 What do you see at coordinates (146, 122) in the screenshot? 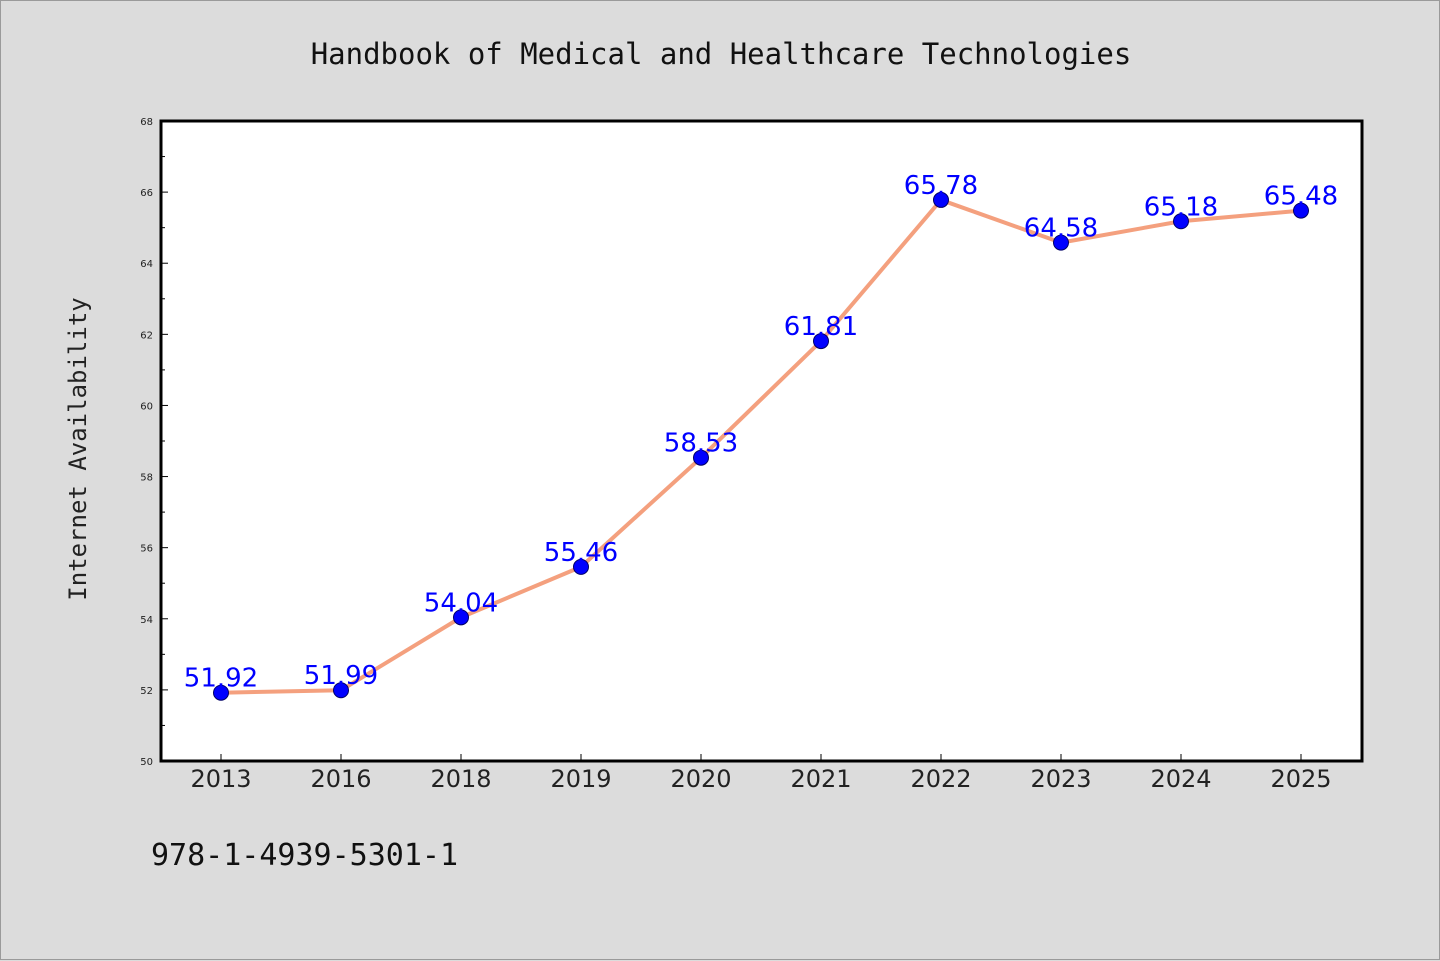
I see `y-tick-label: 68` at bounding box center [146, 122].